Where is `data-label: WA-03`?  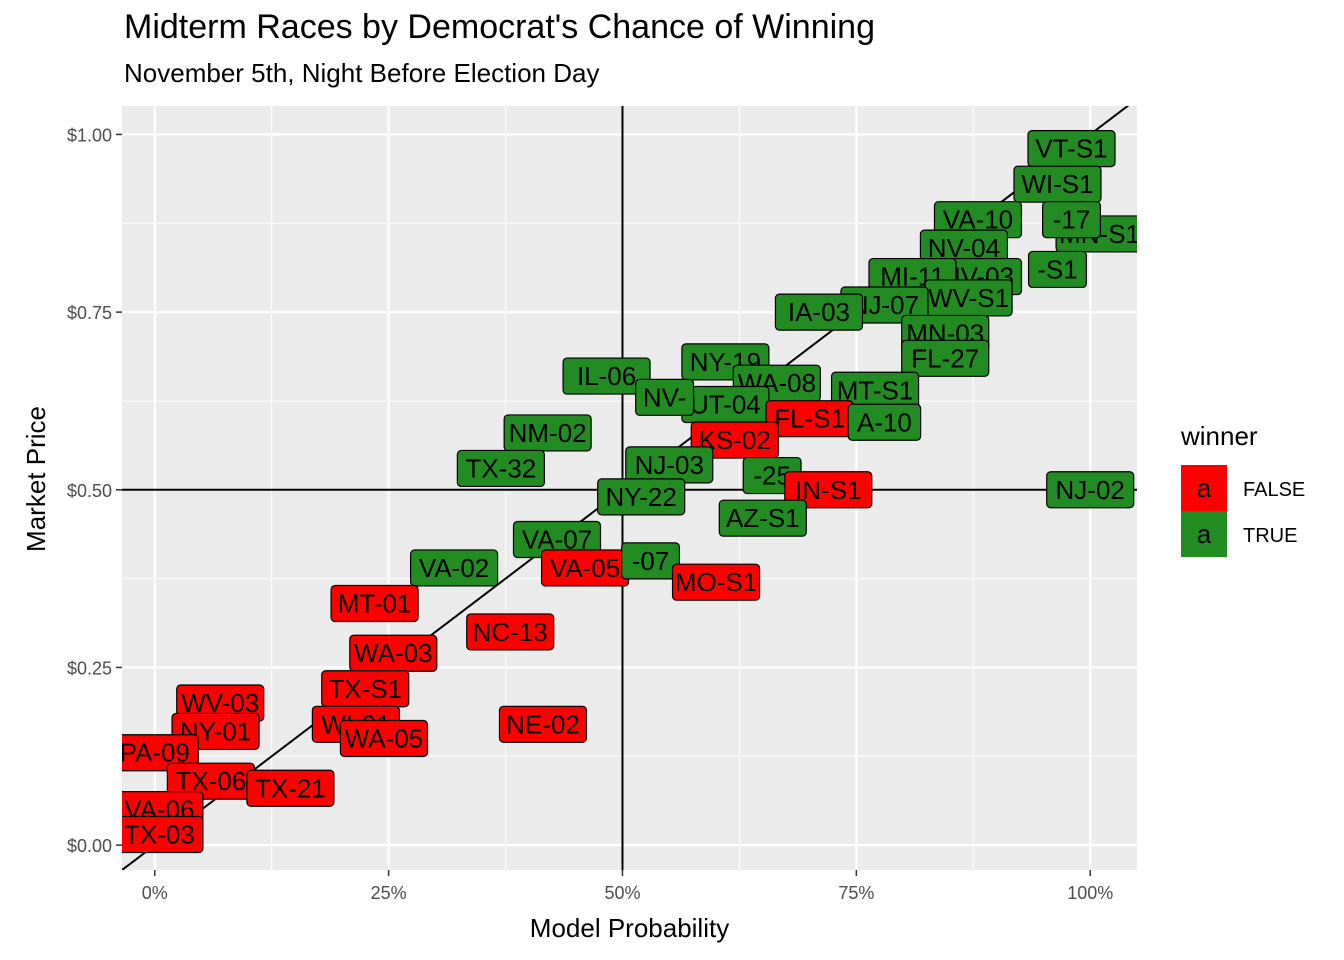
data-label: WA-03 is located at coordinates (393, 653).